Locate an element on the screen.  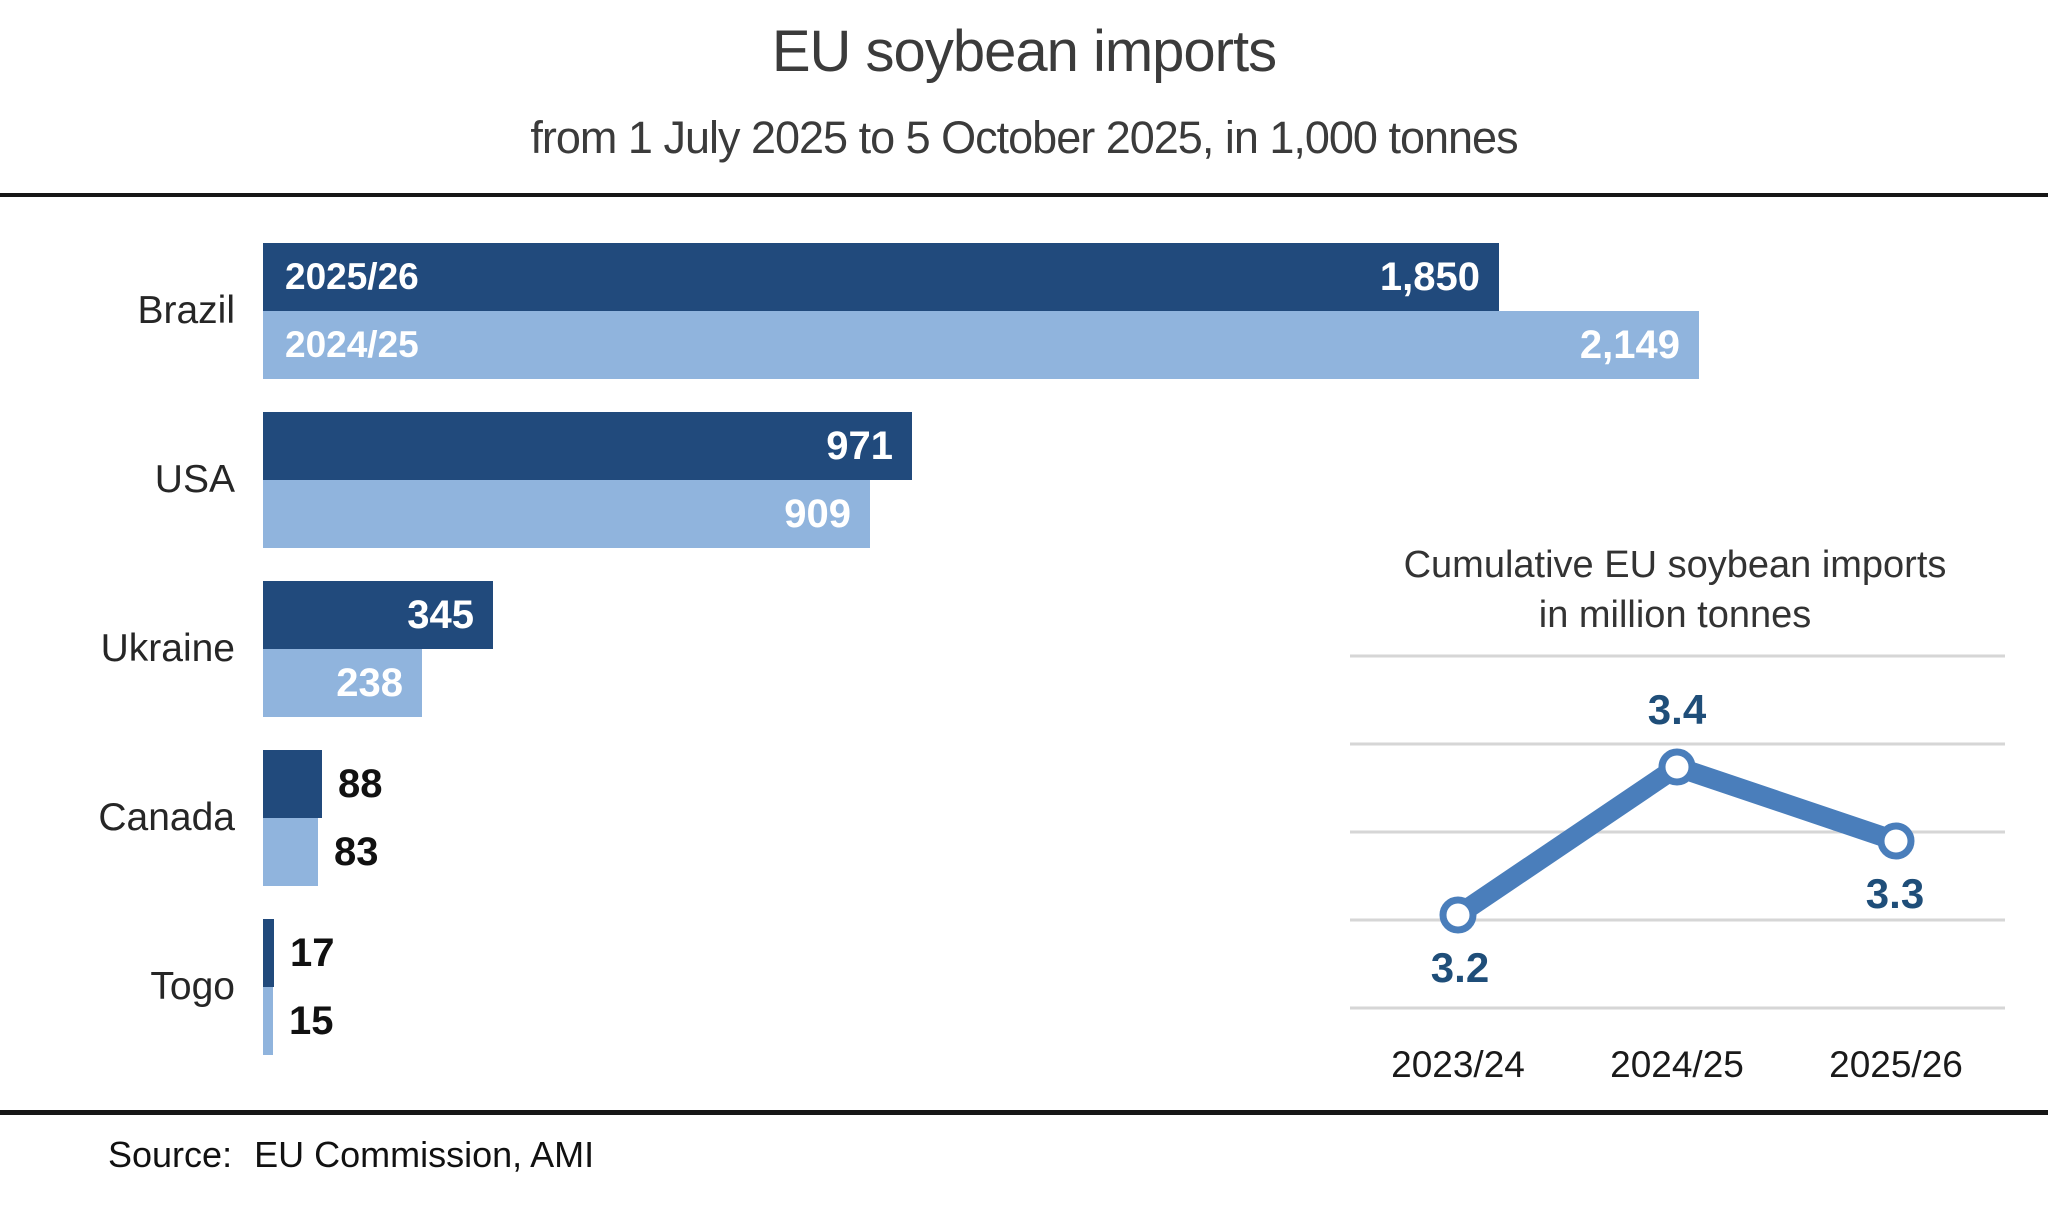
bar-group-togo: Togo 17 15 is located at coordinates (1024, 987).